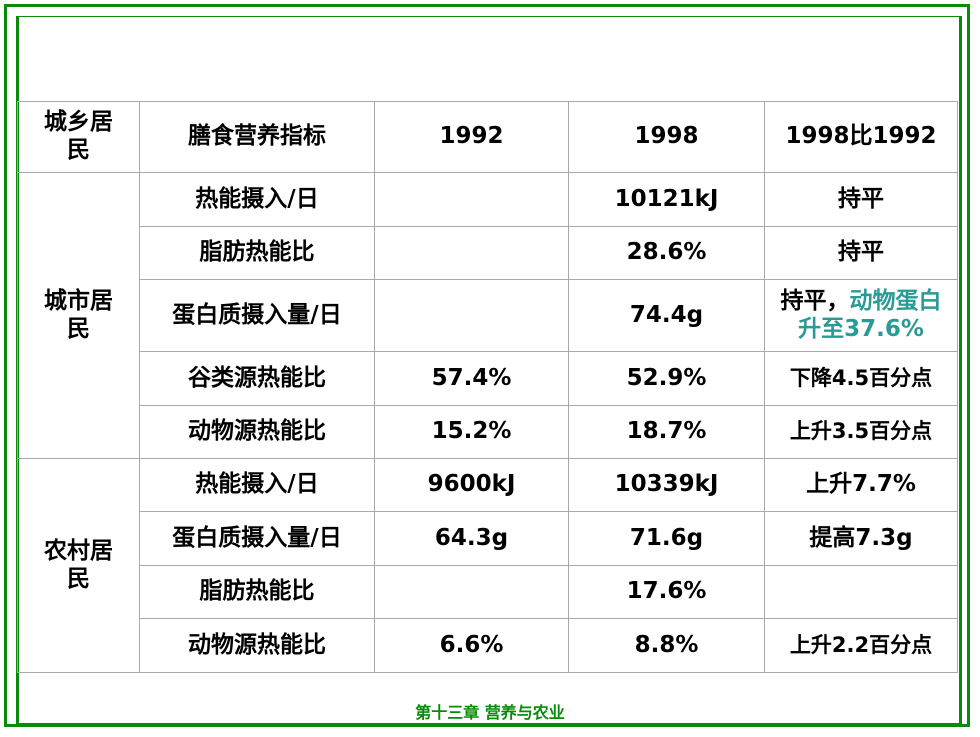 The height and width of the screenshot is (737, 980). Describe the element at coordinates (666, 432) in the screenshot. I see `value-1998-cell: 18.7%` at that location.